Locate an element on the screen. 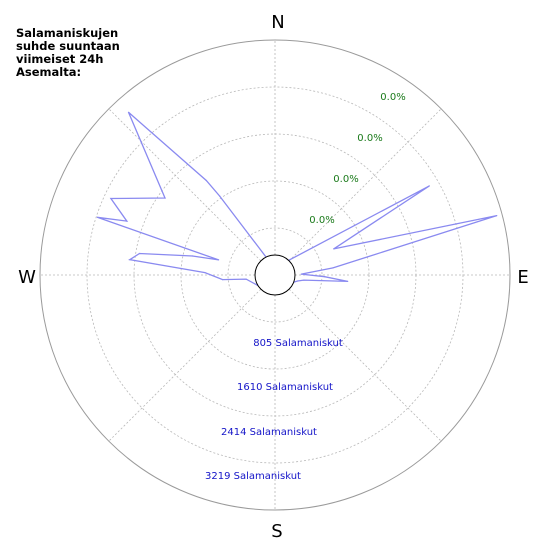  compass-south-label: S is located at coordinates (276, 531).